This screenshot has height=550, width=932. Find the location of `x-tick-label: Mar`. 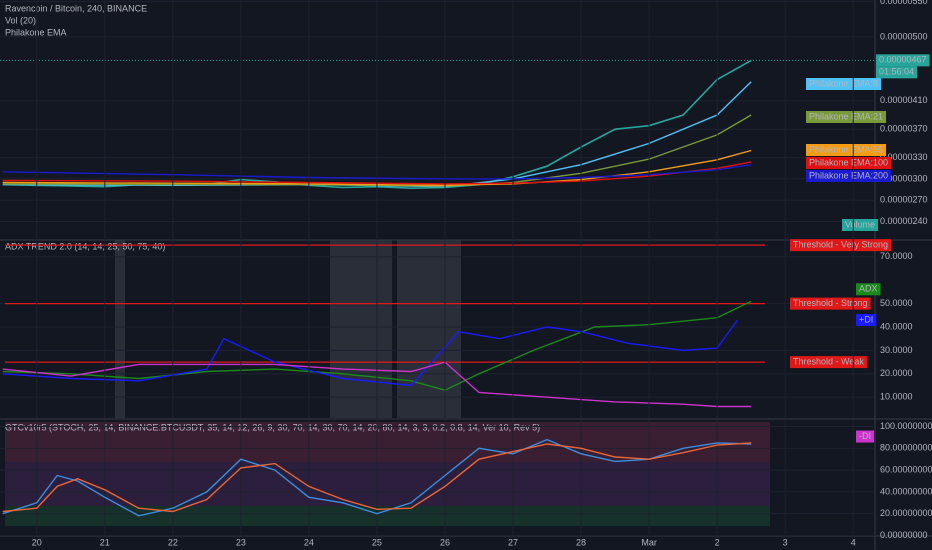

x-tick-label: Mar is located at coordinates (649, 542).